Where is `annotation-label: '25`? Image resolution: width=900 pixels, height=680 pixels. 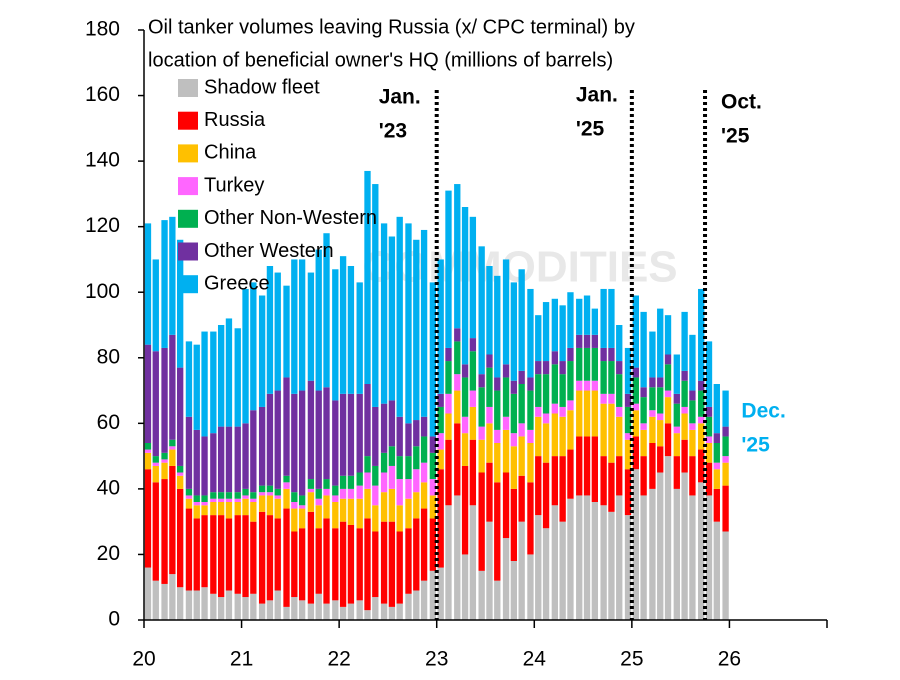 annotation-label: '25 is located at coordinates (590, 129).